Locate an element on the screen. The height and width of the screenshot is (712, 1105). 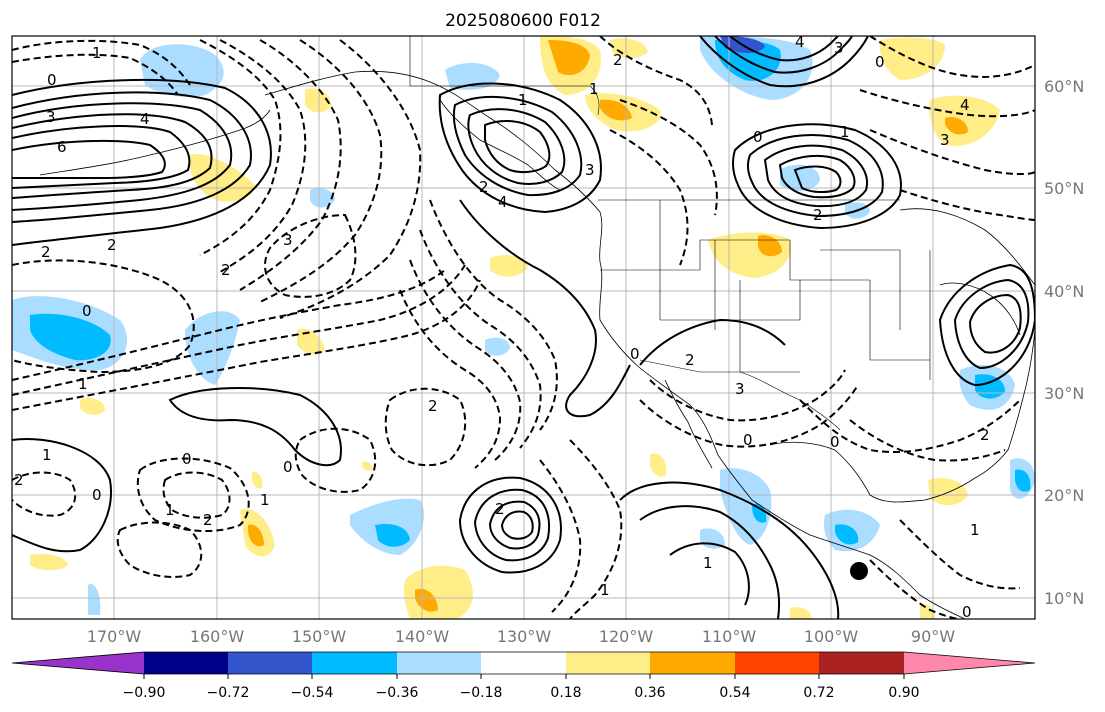
pos-region-california-offshore is located at coordinates (311, 341).